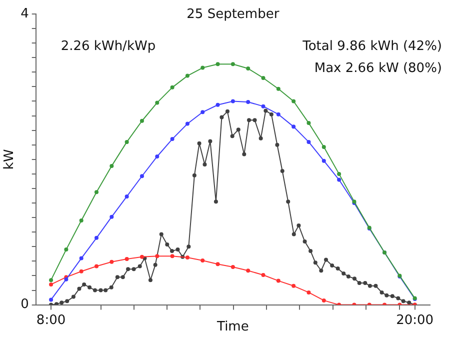 The height and width of the screenshot is (339, 452). Describe the element at coordinates (232, 327) in the screenshot. I see `x-axis-title: Time` at that location.